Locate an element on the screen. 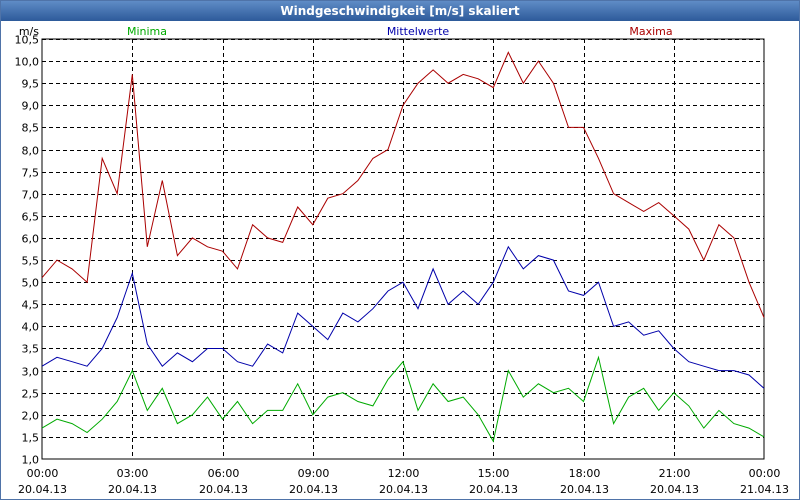 This screenshot has height=500, width=800. x-tick-time: 06:00 is located at coordinates (224, 473).